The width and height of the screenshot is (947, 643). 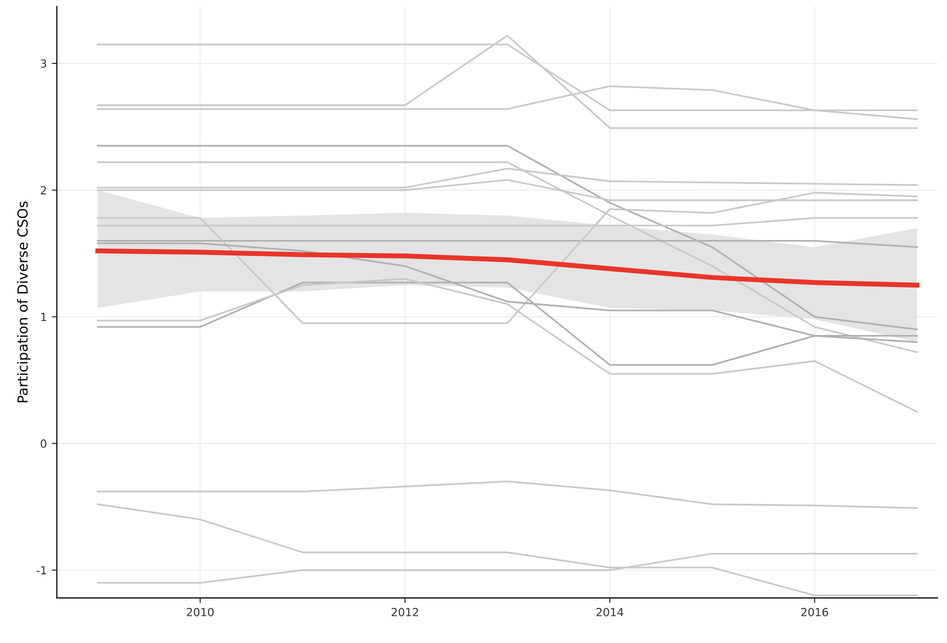 What do you see at coordinates (43, 443) in the screenshot?
I see `y-tick-label: 0` at bounding box center [43, 443].